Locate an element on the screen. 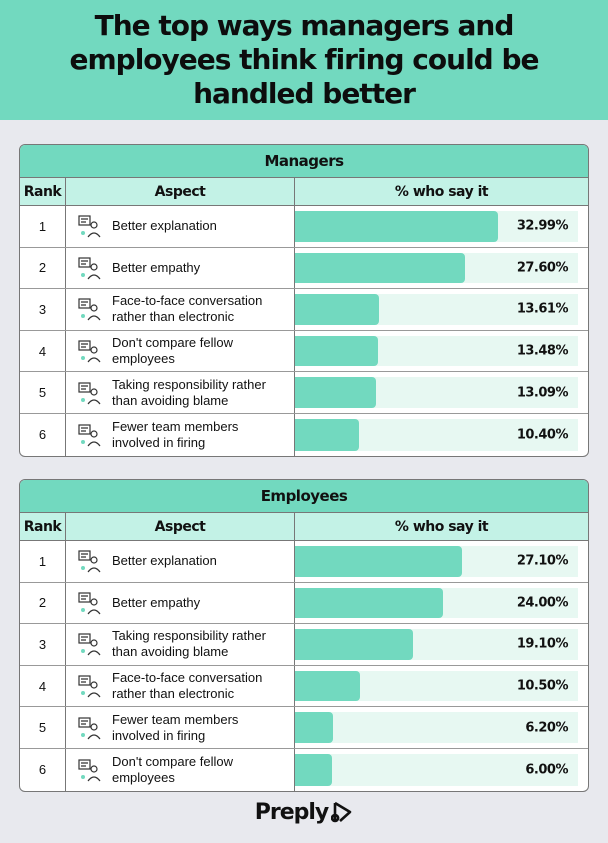 Image resolution: width=608 pixels, height=843 pixels. value-label: 10.50% is located at coordinates (542, 686).